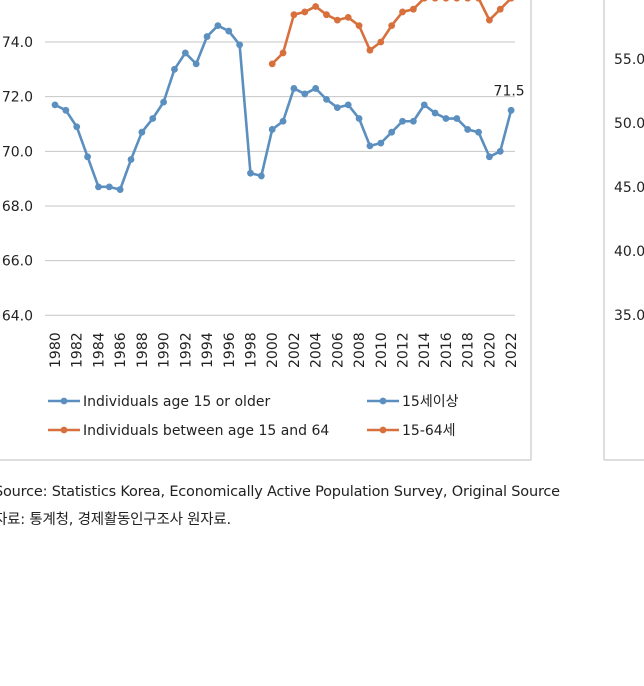  What do you see at coordinates (143, 350) in the screenshot?
I see `x-tick-label: 1988` at bounding box center [143, 350].